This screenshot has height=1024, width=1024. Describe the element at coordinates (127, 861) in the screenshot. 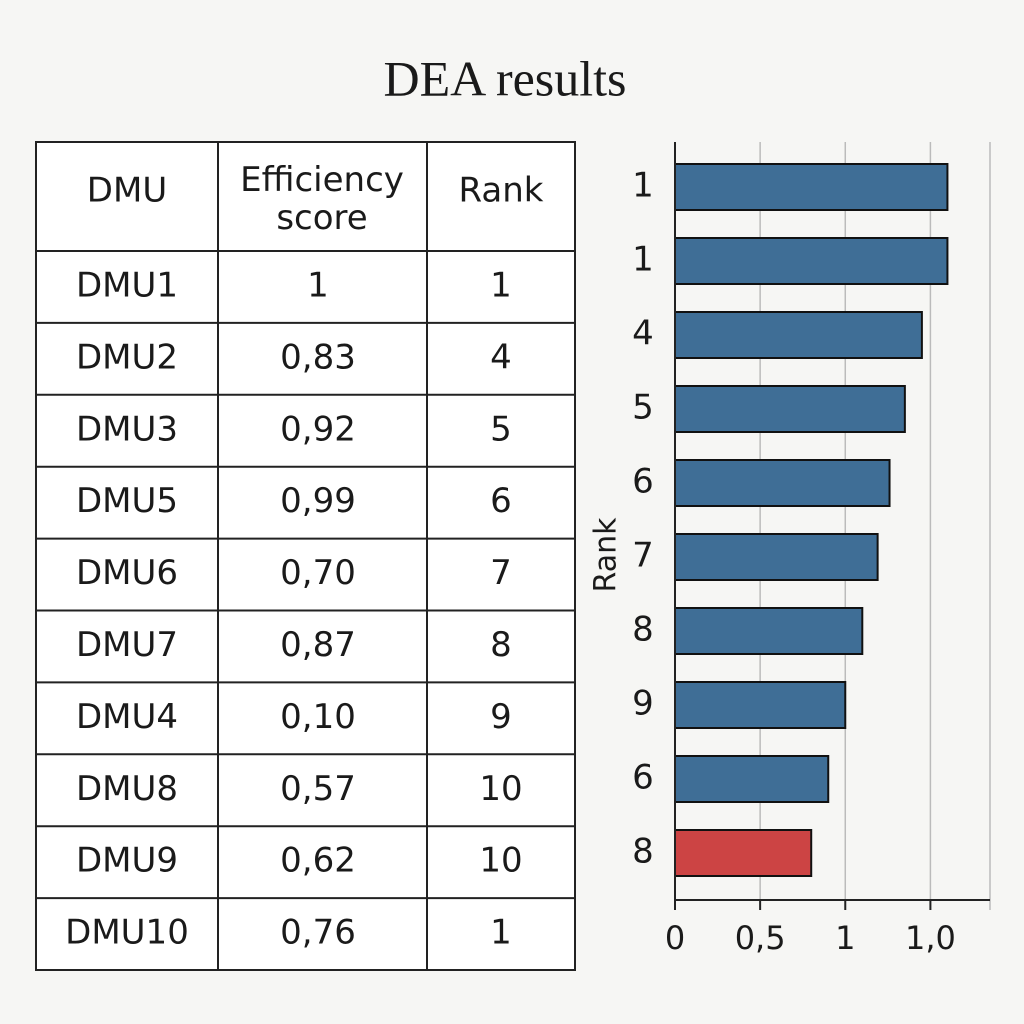

I see `table-cell: DMU9` at that location.